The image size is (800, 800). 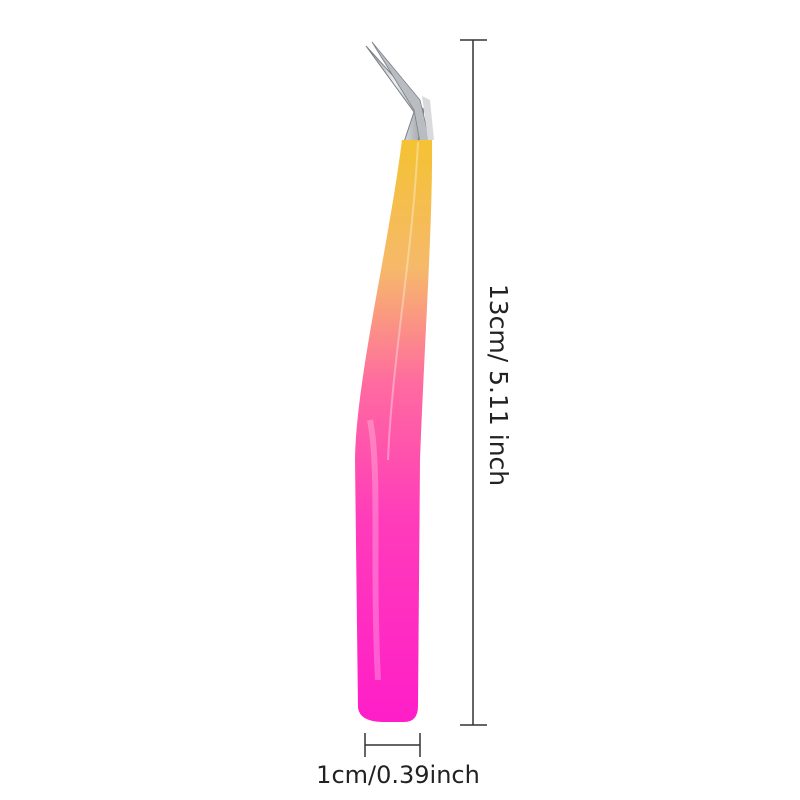 I want to click on width-label: 1cm/0.39inch, so click(x=398, y=775).